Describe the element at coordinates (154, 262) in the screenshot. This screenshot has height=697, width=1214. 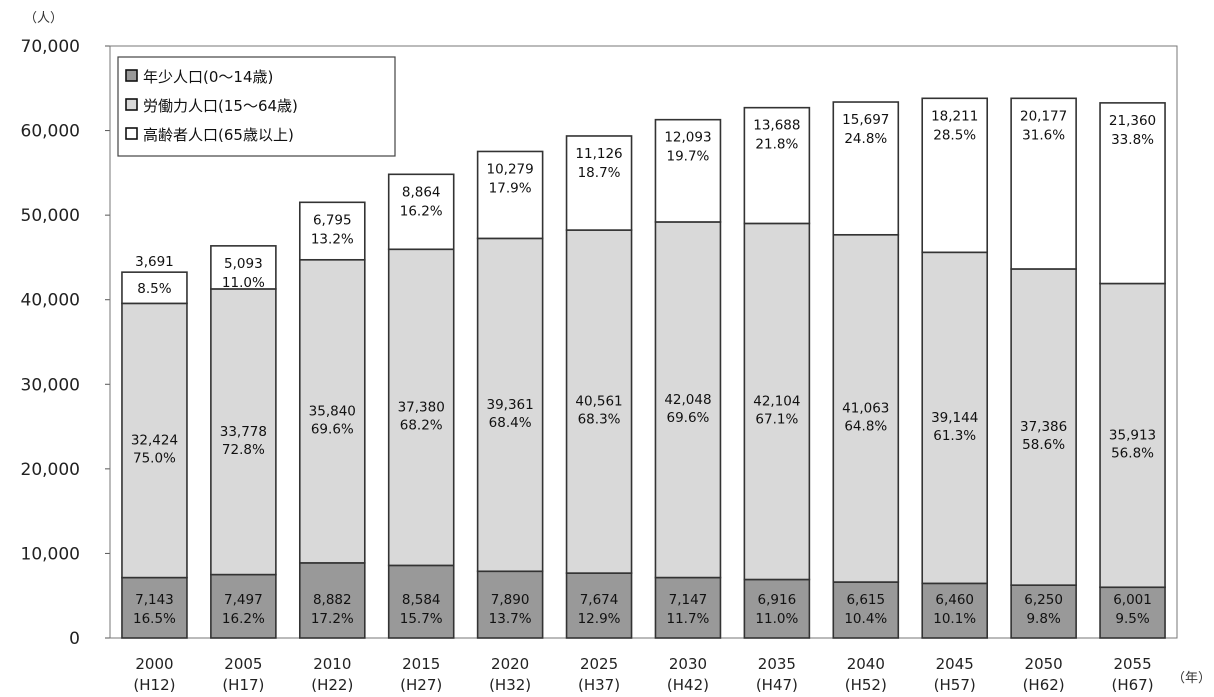
I see `data-label-value: 3,691` at that location.